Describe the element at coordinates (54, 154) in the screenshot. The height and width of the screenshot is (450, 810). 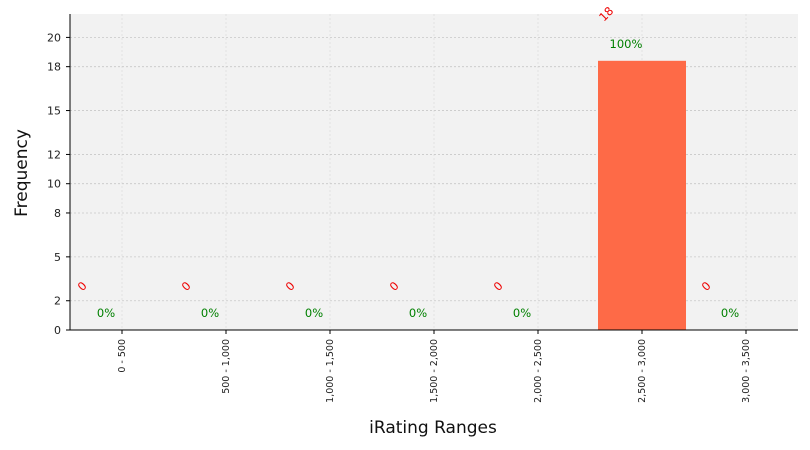
I see `y-tick-label: 12` at that location.